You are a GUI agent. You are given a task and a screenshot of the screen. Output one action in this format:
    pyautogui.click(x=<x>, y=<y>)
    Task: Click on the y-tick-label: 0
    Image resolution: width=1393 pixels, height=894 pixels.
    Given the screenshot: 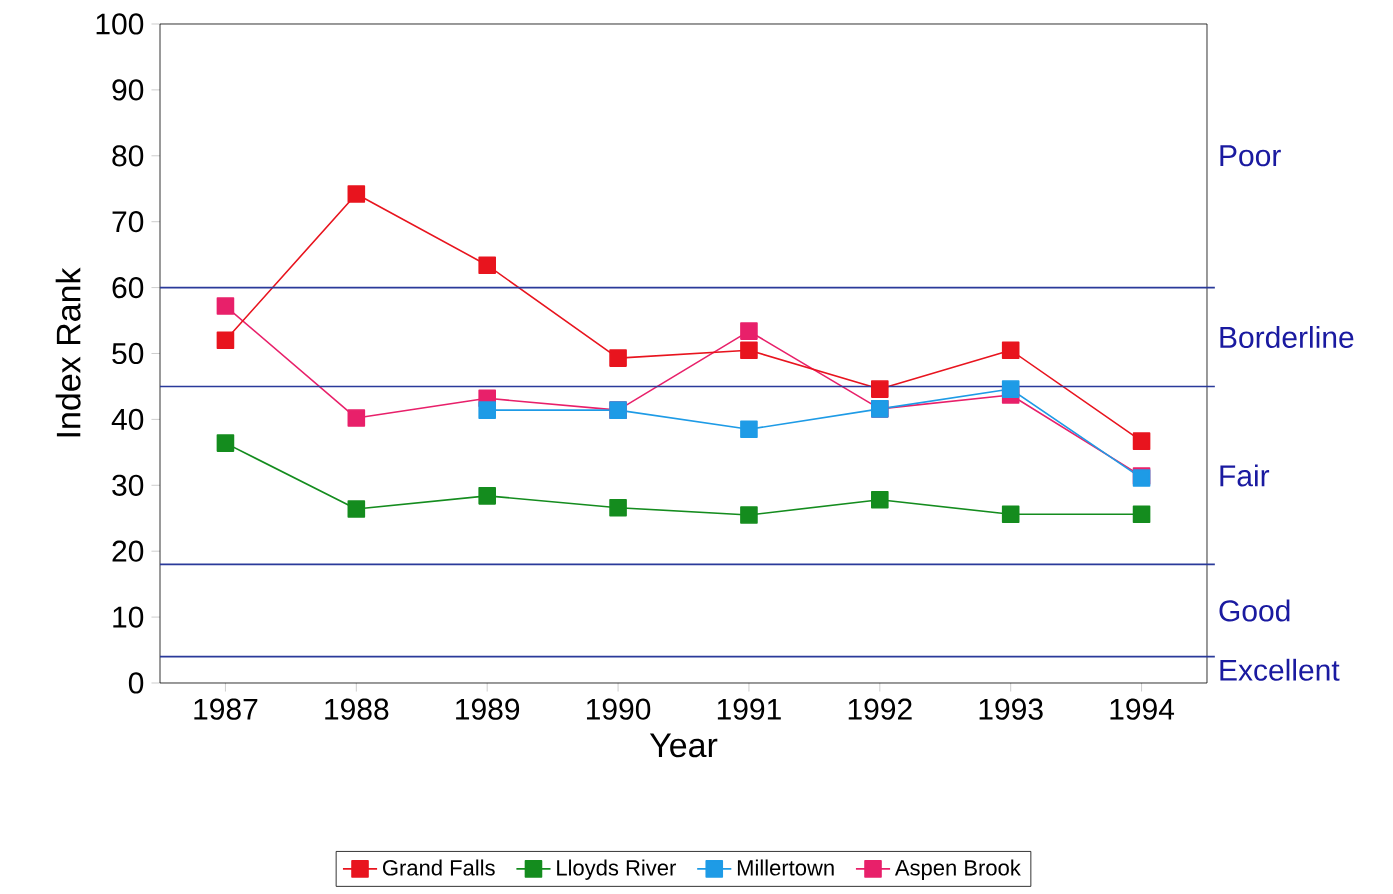 What is the action you would take?
    pyautogui.click(x=136, y=683)
    